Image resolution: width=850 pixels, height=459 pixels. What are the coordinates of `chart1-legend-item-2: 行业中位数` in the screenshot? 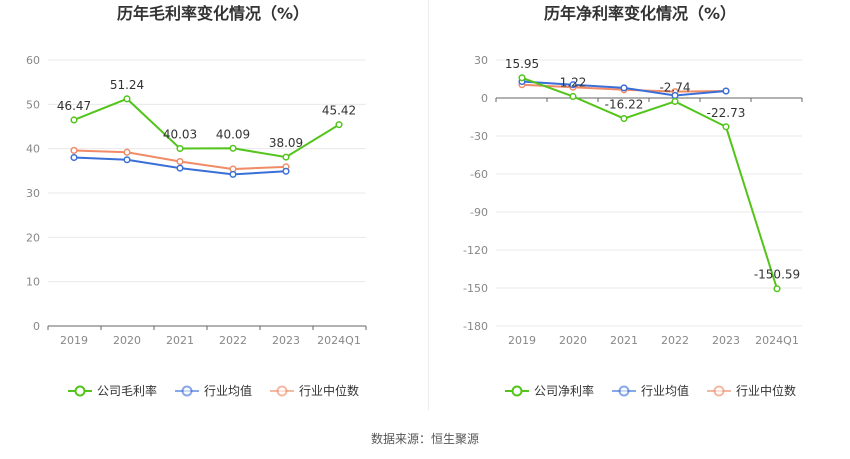 It's located at (314, 390).